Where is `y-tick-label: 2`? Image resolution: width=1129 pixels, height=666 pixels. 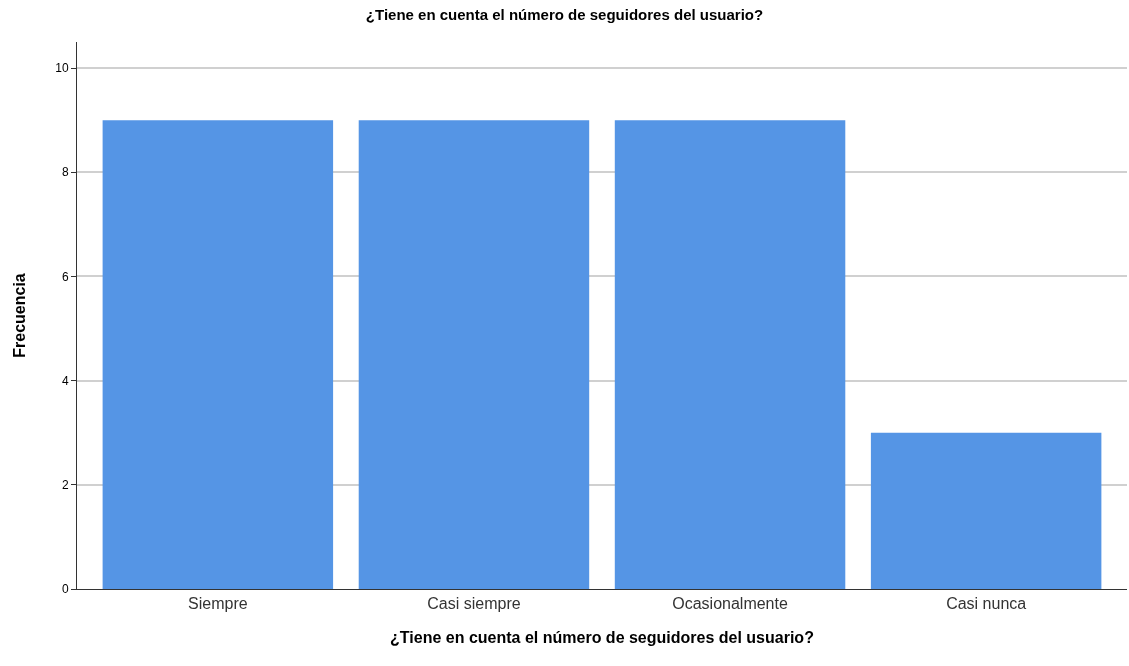
y-tick-label: 2 is located at coordinates (65, 485).